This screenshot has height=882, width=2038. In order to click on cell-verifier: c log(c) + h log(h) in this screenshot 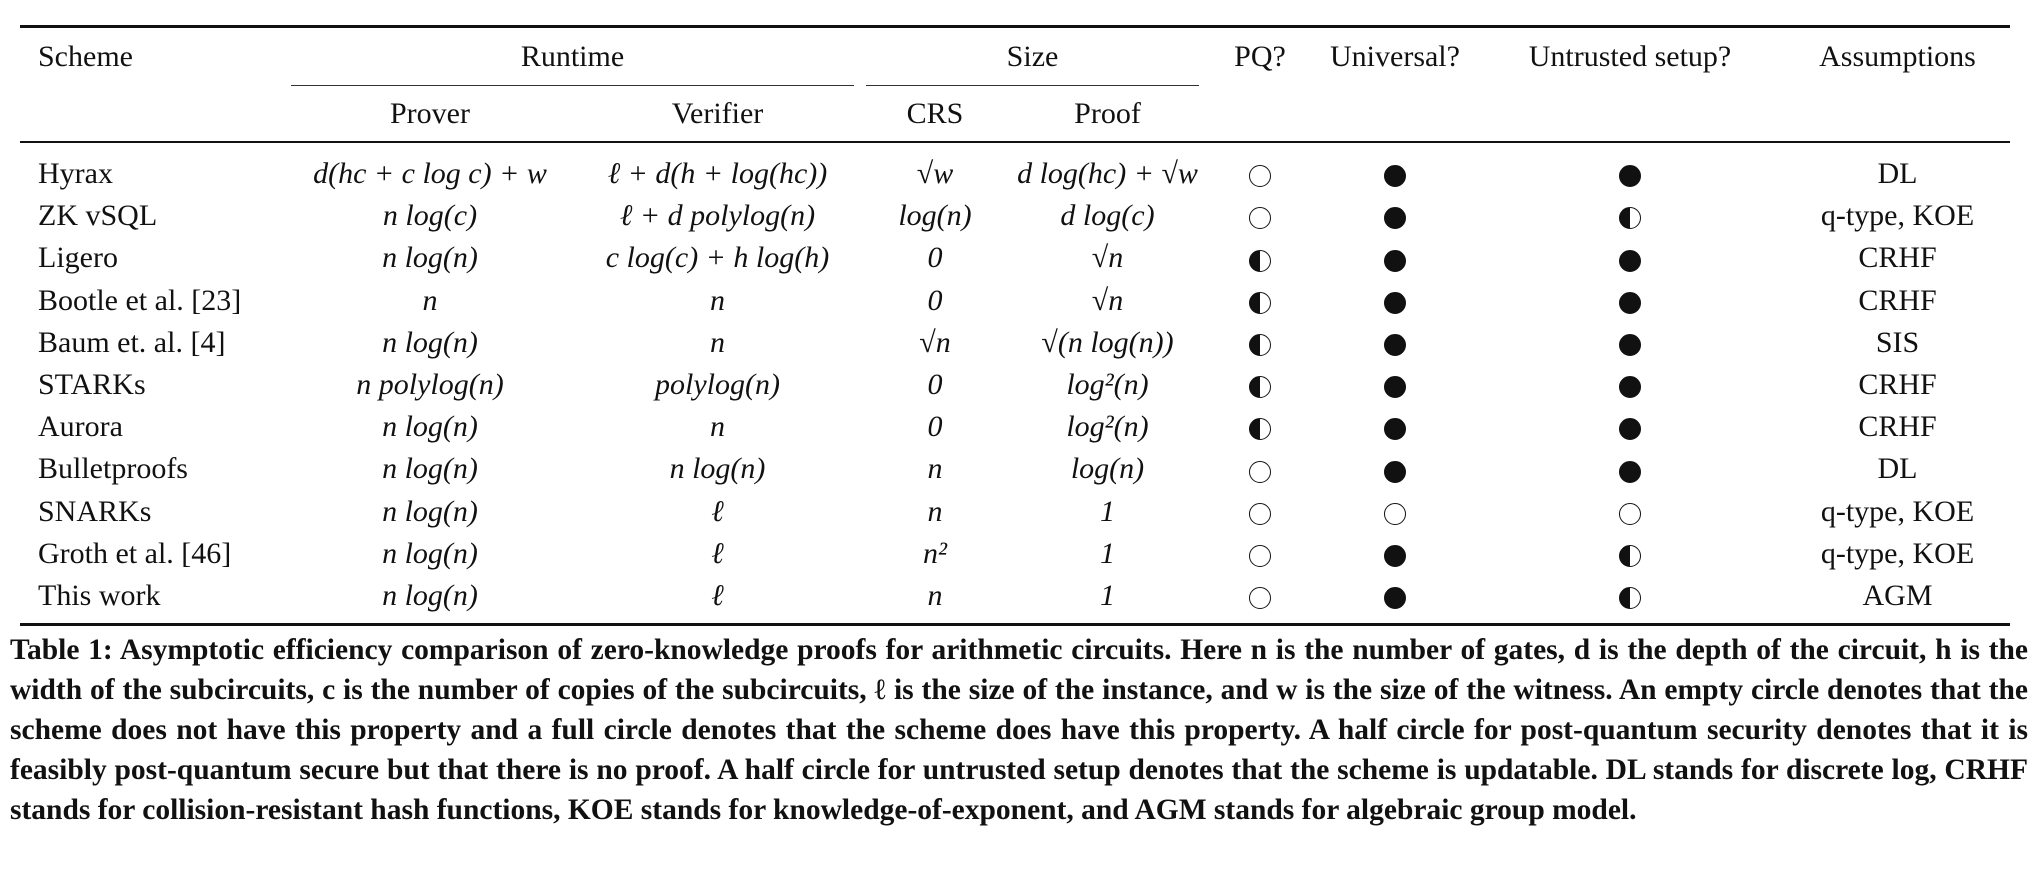, I will do `click(717, 258)`.